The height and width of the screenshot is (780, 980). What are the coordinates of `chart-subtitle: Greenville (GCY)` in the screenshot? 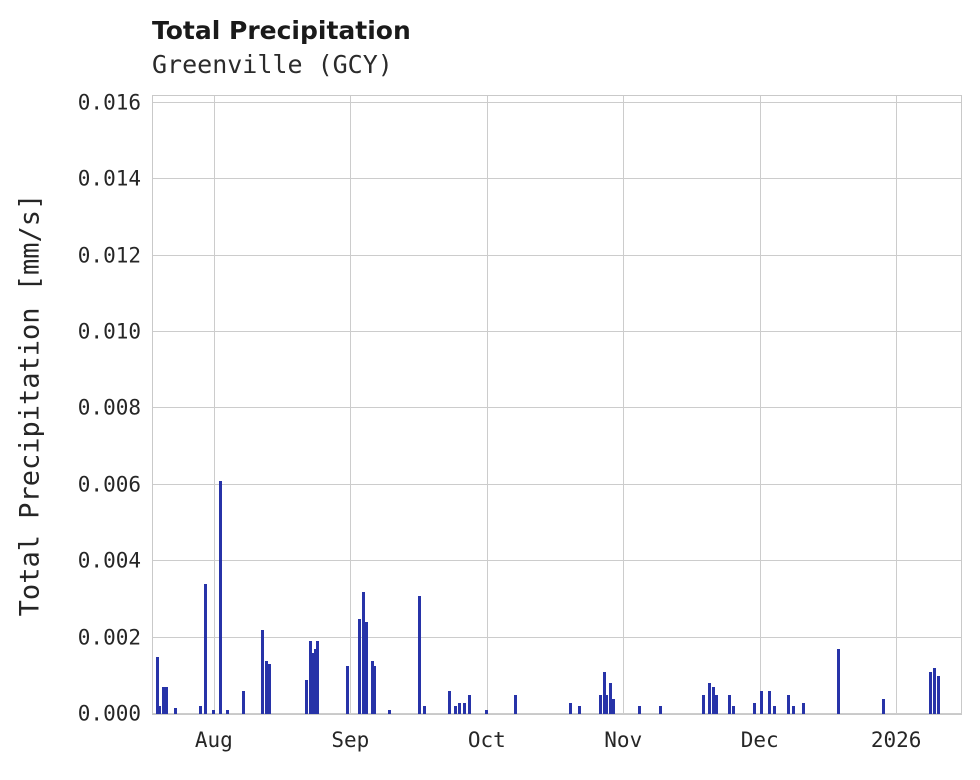 It's located at (272, 64).